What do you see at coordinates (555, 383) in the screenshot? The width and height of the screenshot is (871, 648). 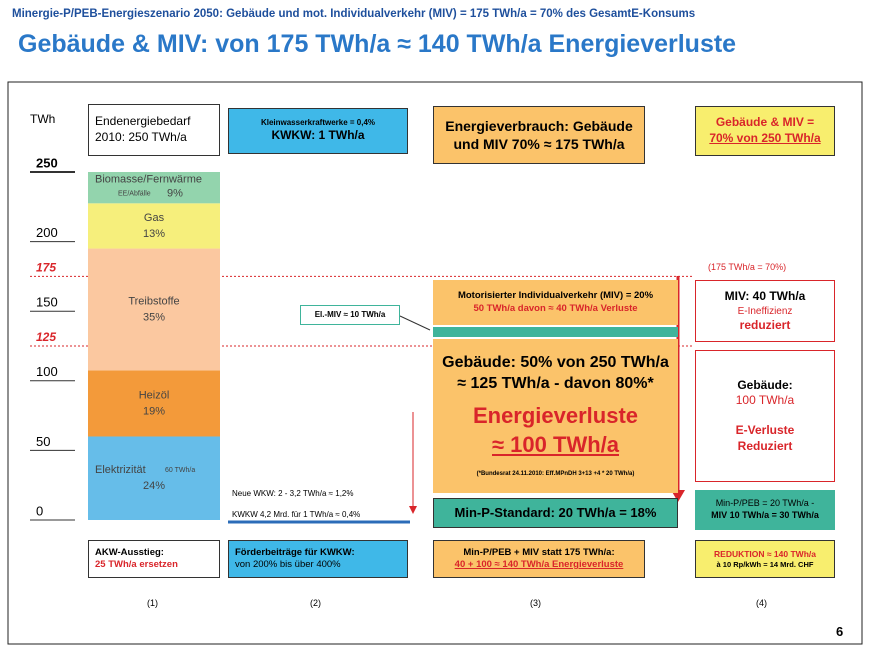 I see `text: ≈ 125 TWh/a - davon 80%*` at bounding box center [555, 383].